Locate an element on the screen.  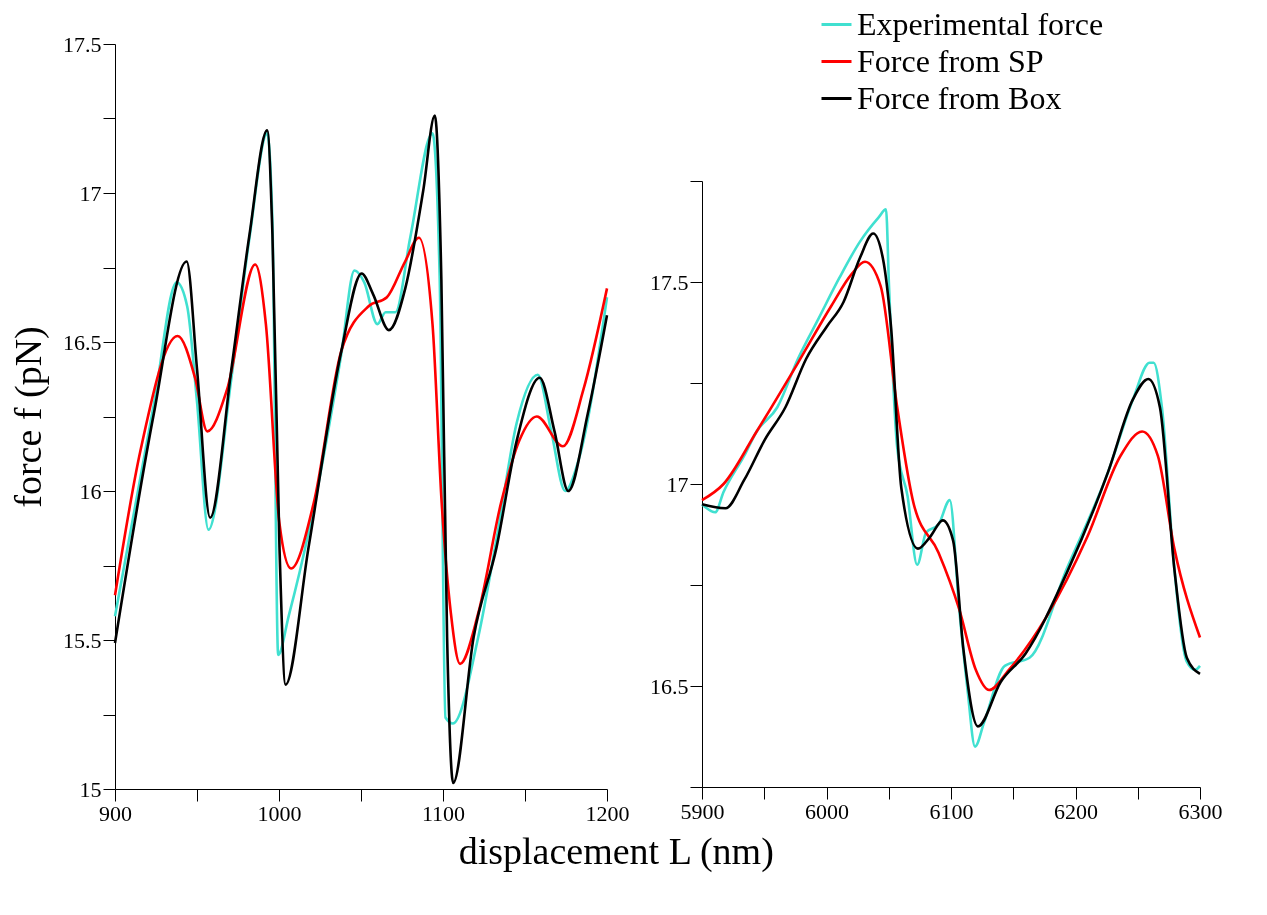
y-axis-title: force f (pN) is located at coordinates (28, 417).